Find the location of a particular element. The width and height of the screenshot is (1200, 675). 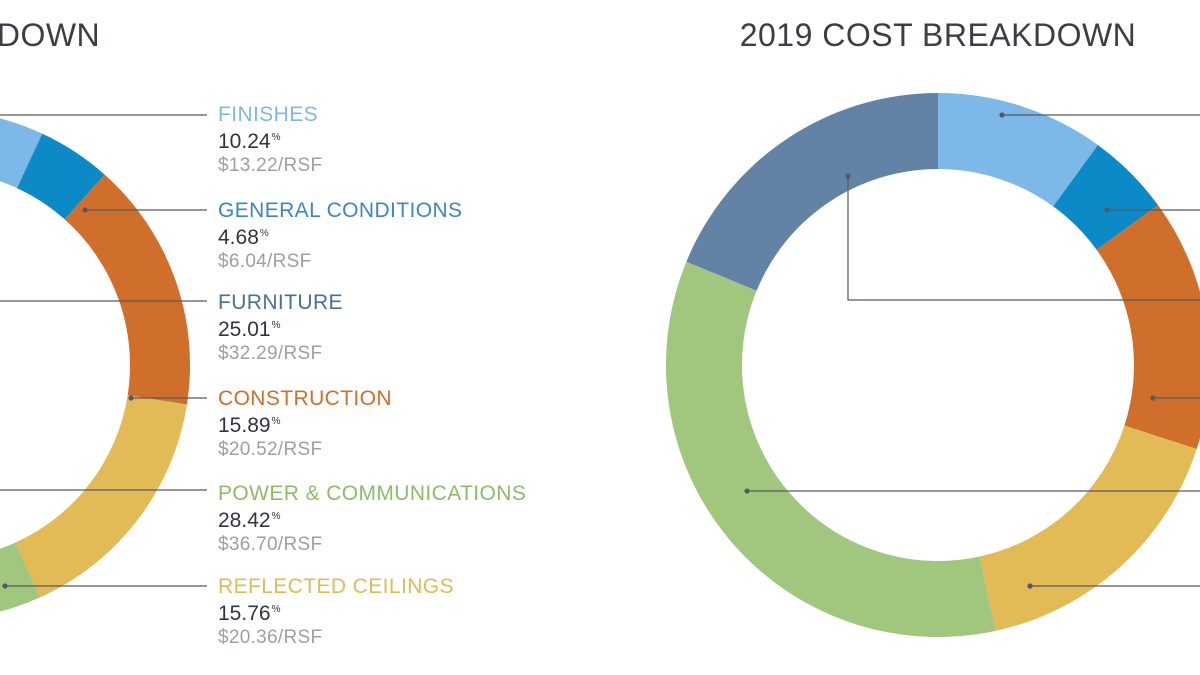

legend-item-furniture: FURNITURE 25.01% $32.29/RSF is located at coordinates (280, 329).